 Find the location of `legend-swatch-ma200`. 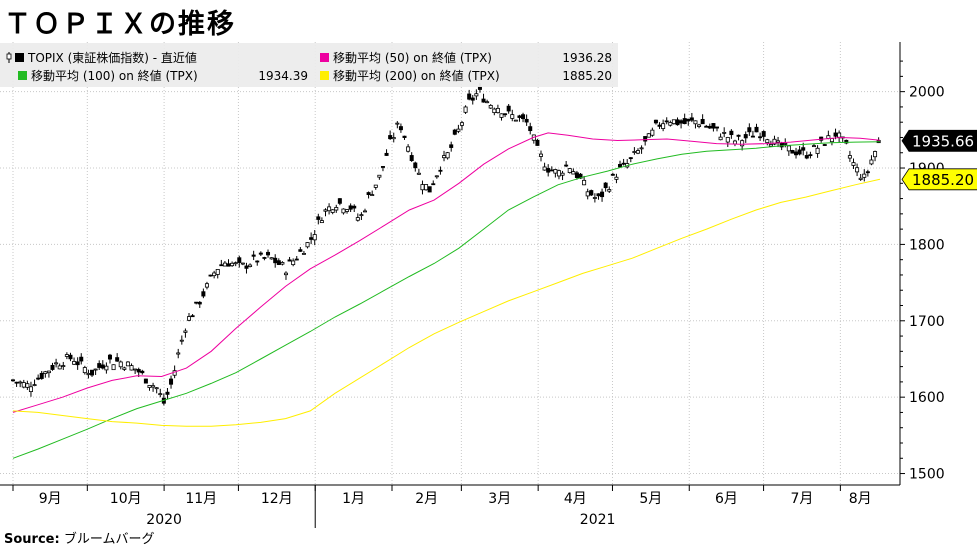

legend-swatch-ma200 is located at coordinates (324, 75).